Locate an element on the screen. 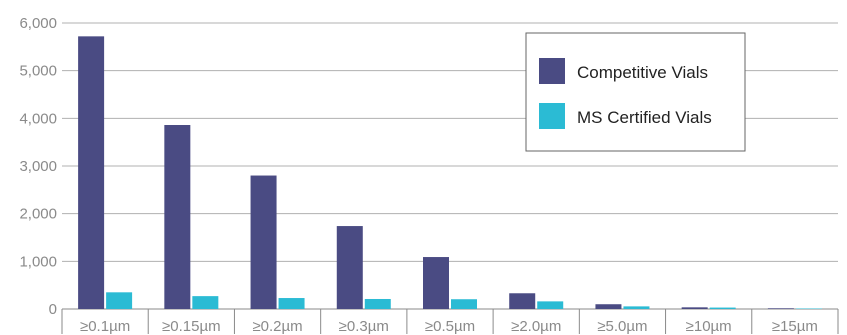 This screenshot has height=335, width=847. legend-label-competitive-vials: Competitive Vials is located at coordinates (642, 72).